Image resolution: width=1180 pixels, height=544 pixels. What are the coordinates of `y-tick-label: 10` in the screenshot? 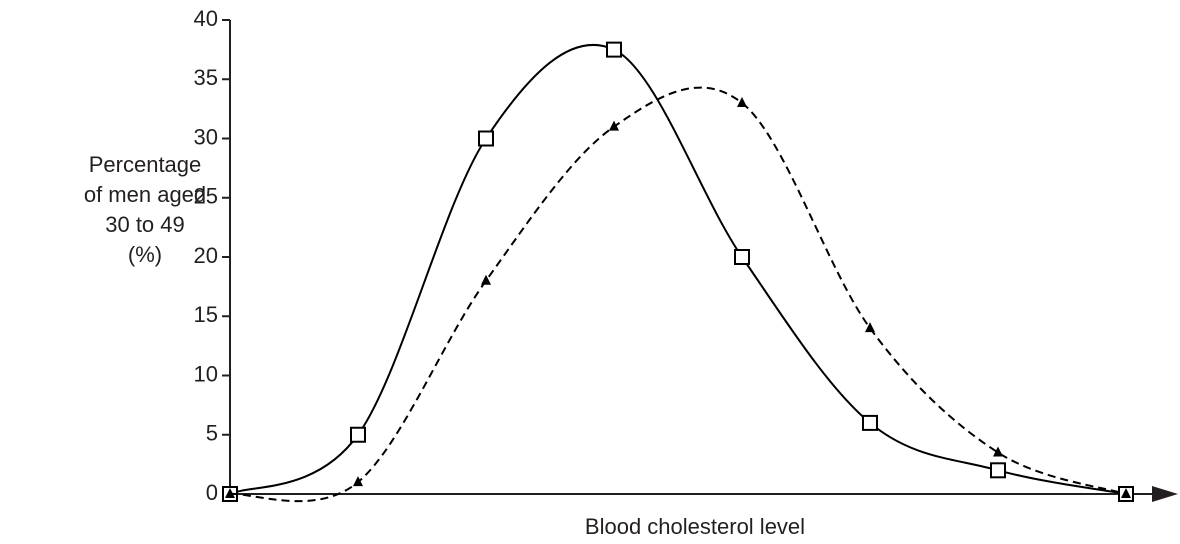 It's located at (206, 373).